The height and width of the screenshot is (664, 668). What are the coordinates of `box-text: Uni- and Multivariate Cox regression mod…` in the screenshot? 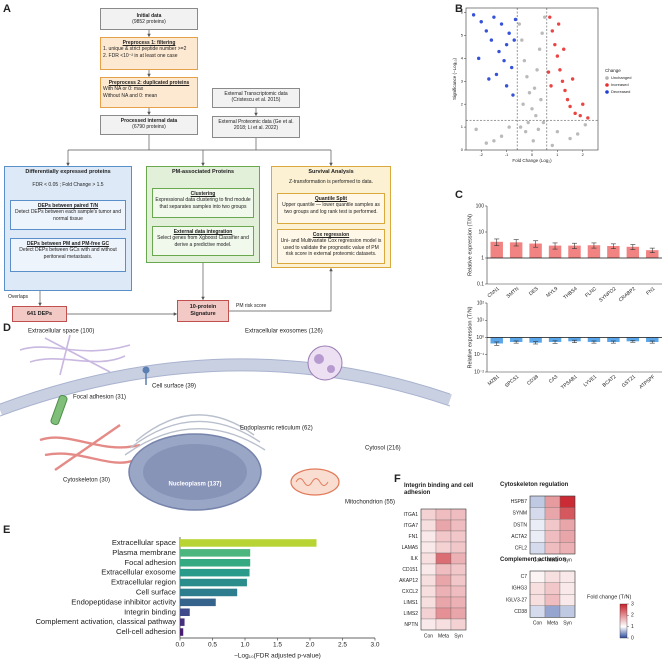 It's located at (331, 247).